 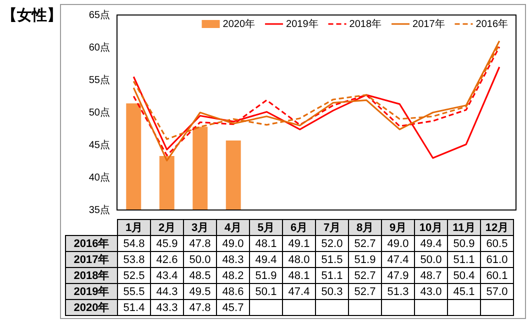 I want to click on legend-label: 2016年, so click(x=492, y=24).